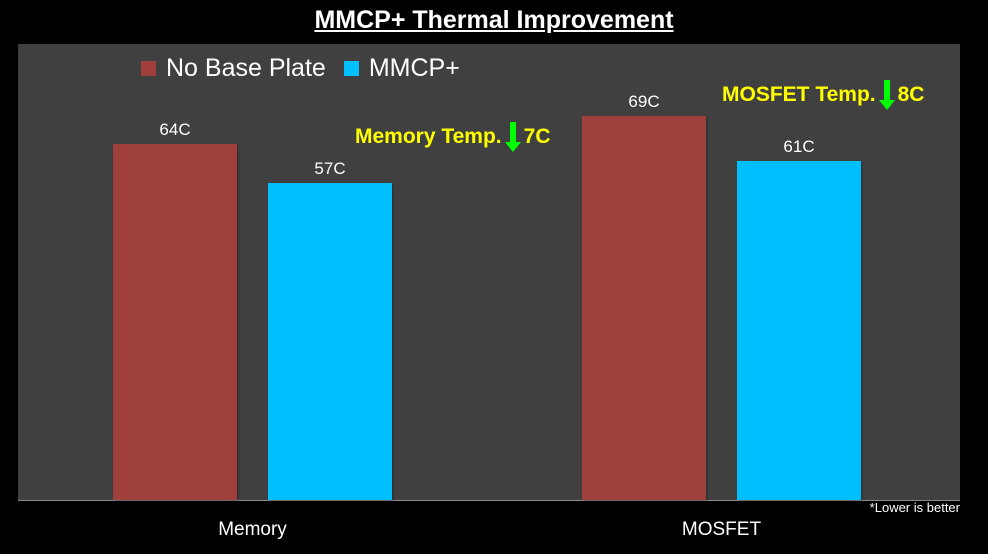  I want to click on data-label-mosfet-mmcp: 61C, so click(799, 146).